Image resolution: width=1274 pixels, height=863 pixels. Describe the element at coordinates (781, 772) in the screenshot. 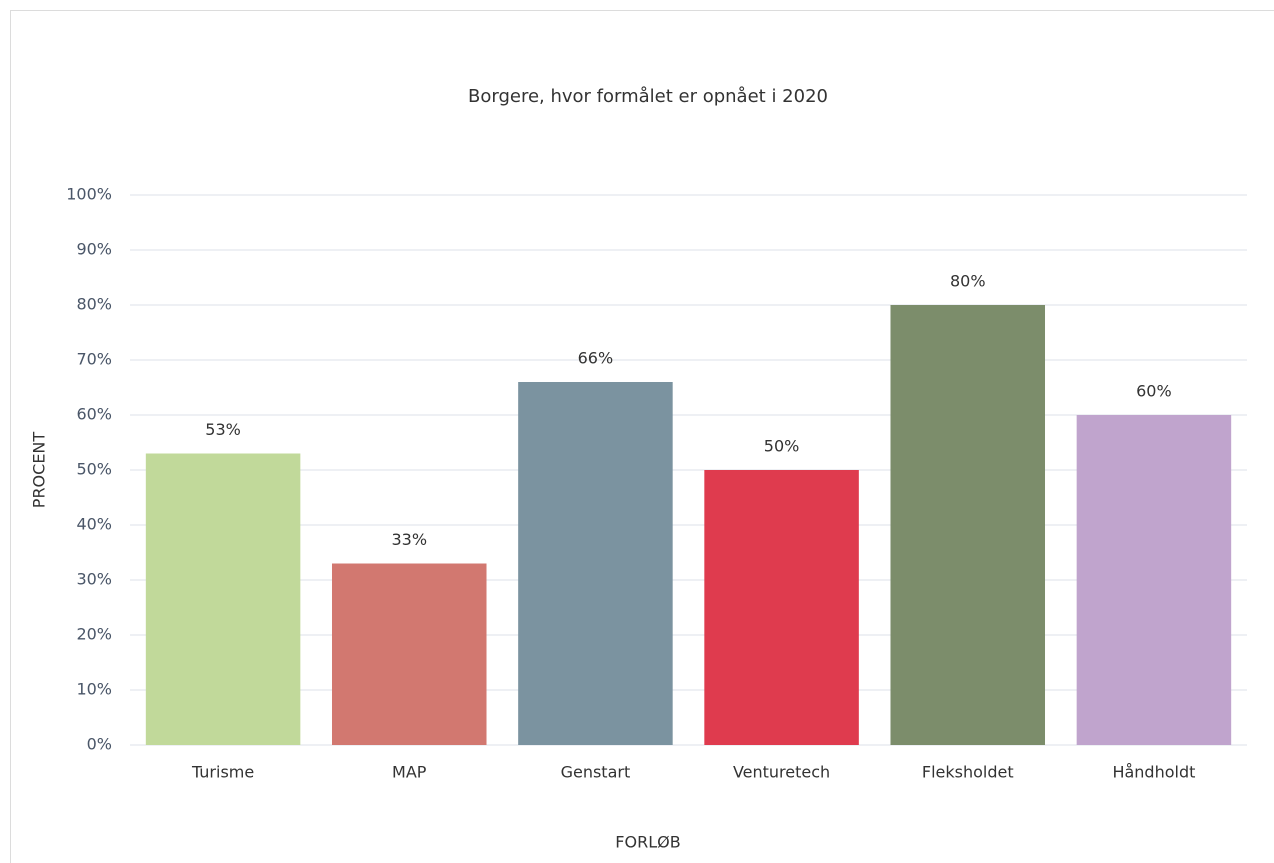

I see `x-tick-label: Venturetech` at that location.